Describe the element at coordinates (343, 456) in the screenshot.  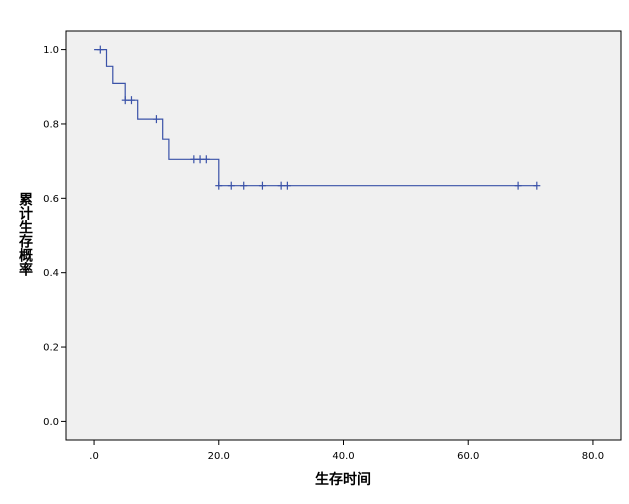
I see `x-tick-label: 40.0` at that location.